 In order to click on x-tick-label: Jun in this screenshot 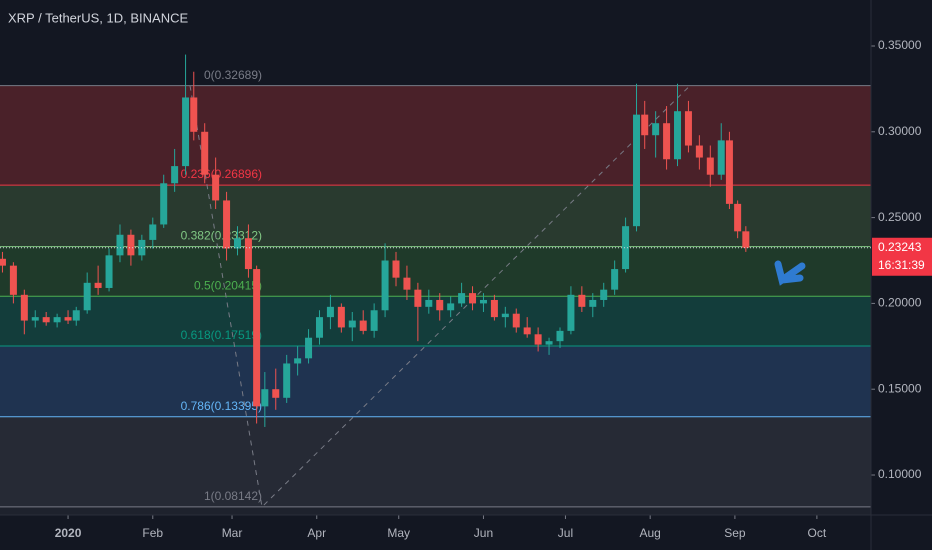, I will do `click(483, 533)`.